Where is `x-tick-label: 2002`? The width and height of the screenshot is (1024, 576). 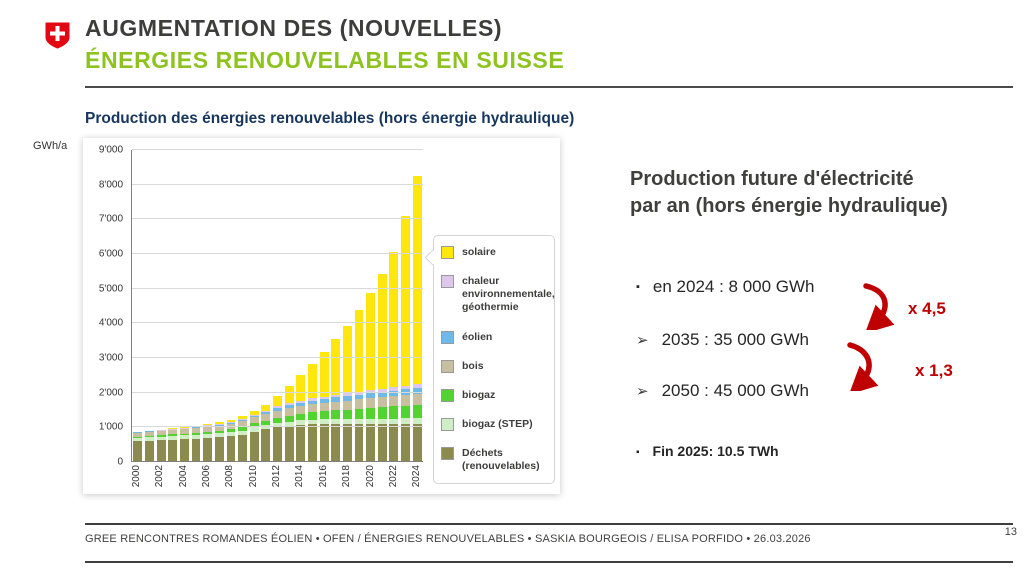
x-tick-label: 2002 is located at coordinates (160, 476).